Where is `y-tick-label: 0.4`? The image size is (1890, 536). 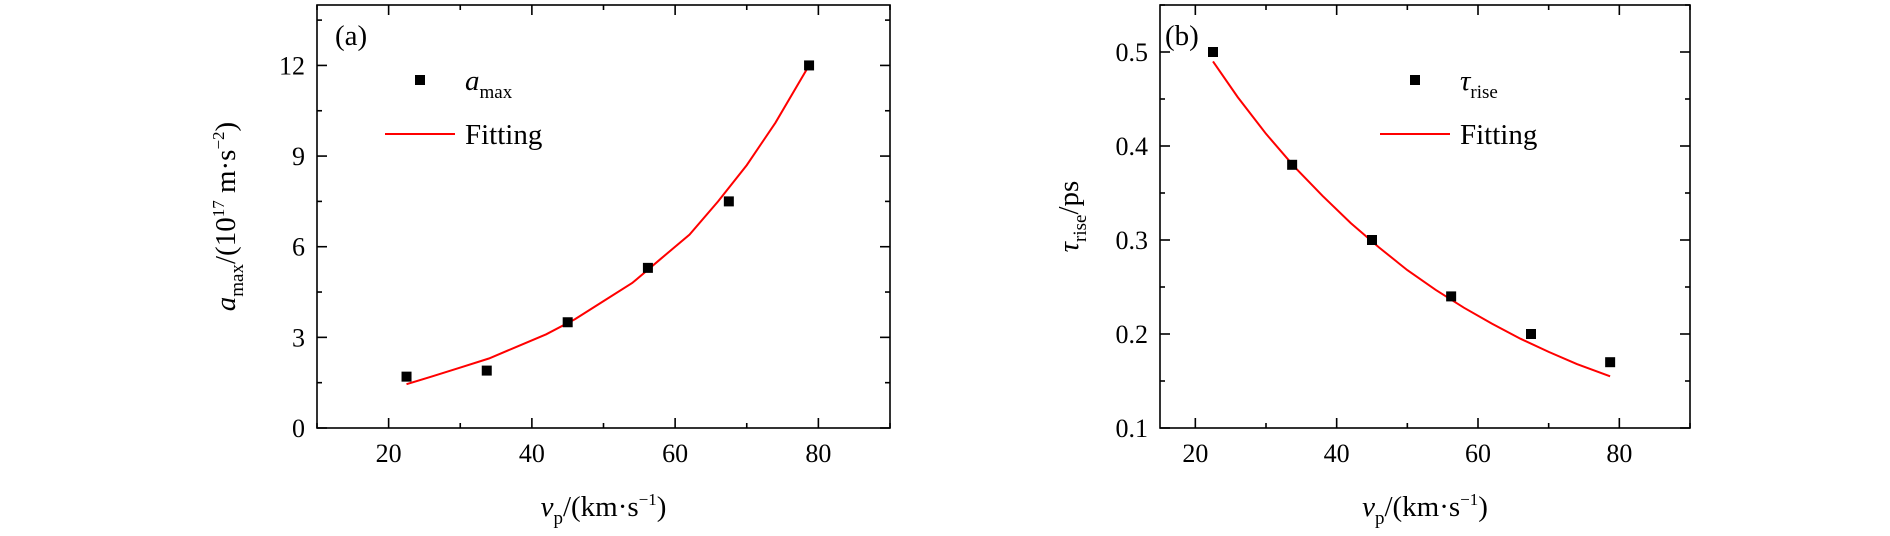
y-tick-label: 0.4 is located at coordinates (1132, 146).